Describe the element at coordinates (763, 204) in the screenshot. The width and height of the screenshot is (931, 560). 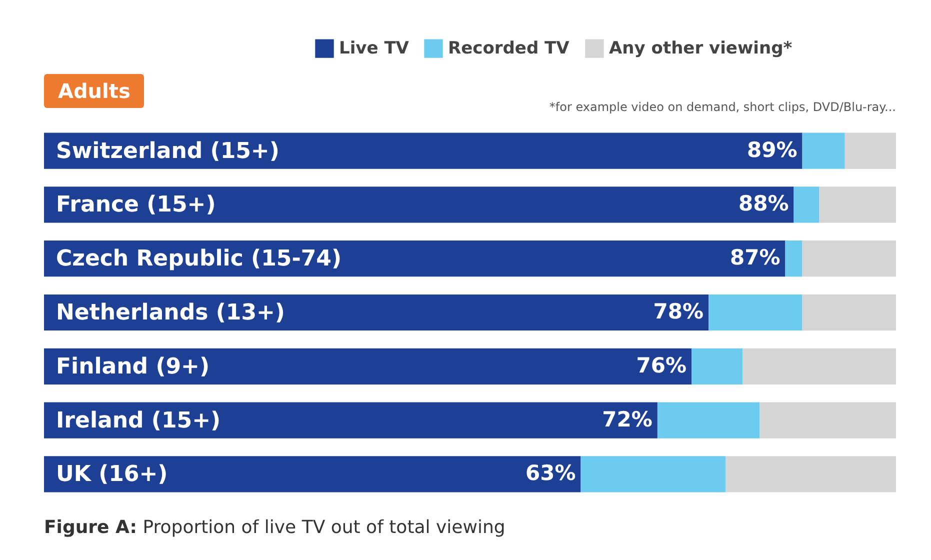
I see `data-label: 88%` at that location.